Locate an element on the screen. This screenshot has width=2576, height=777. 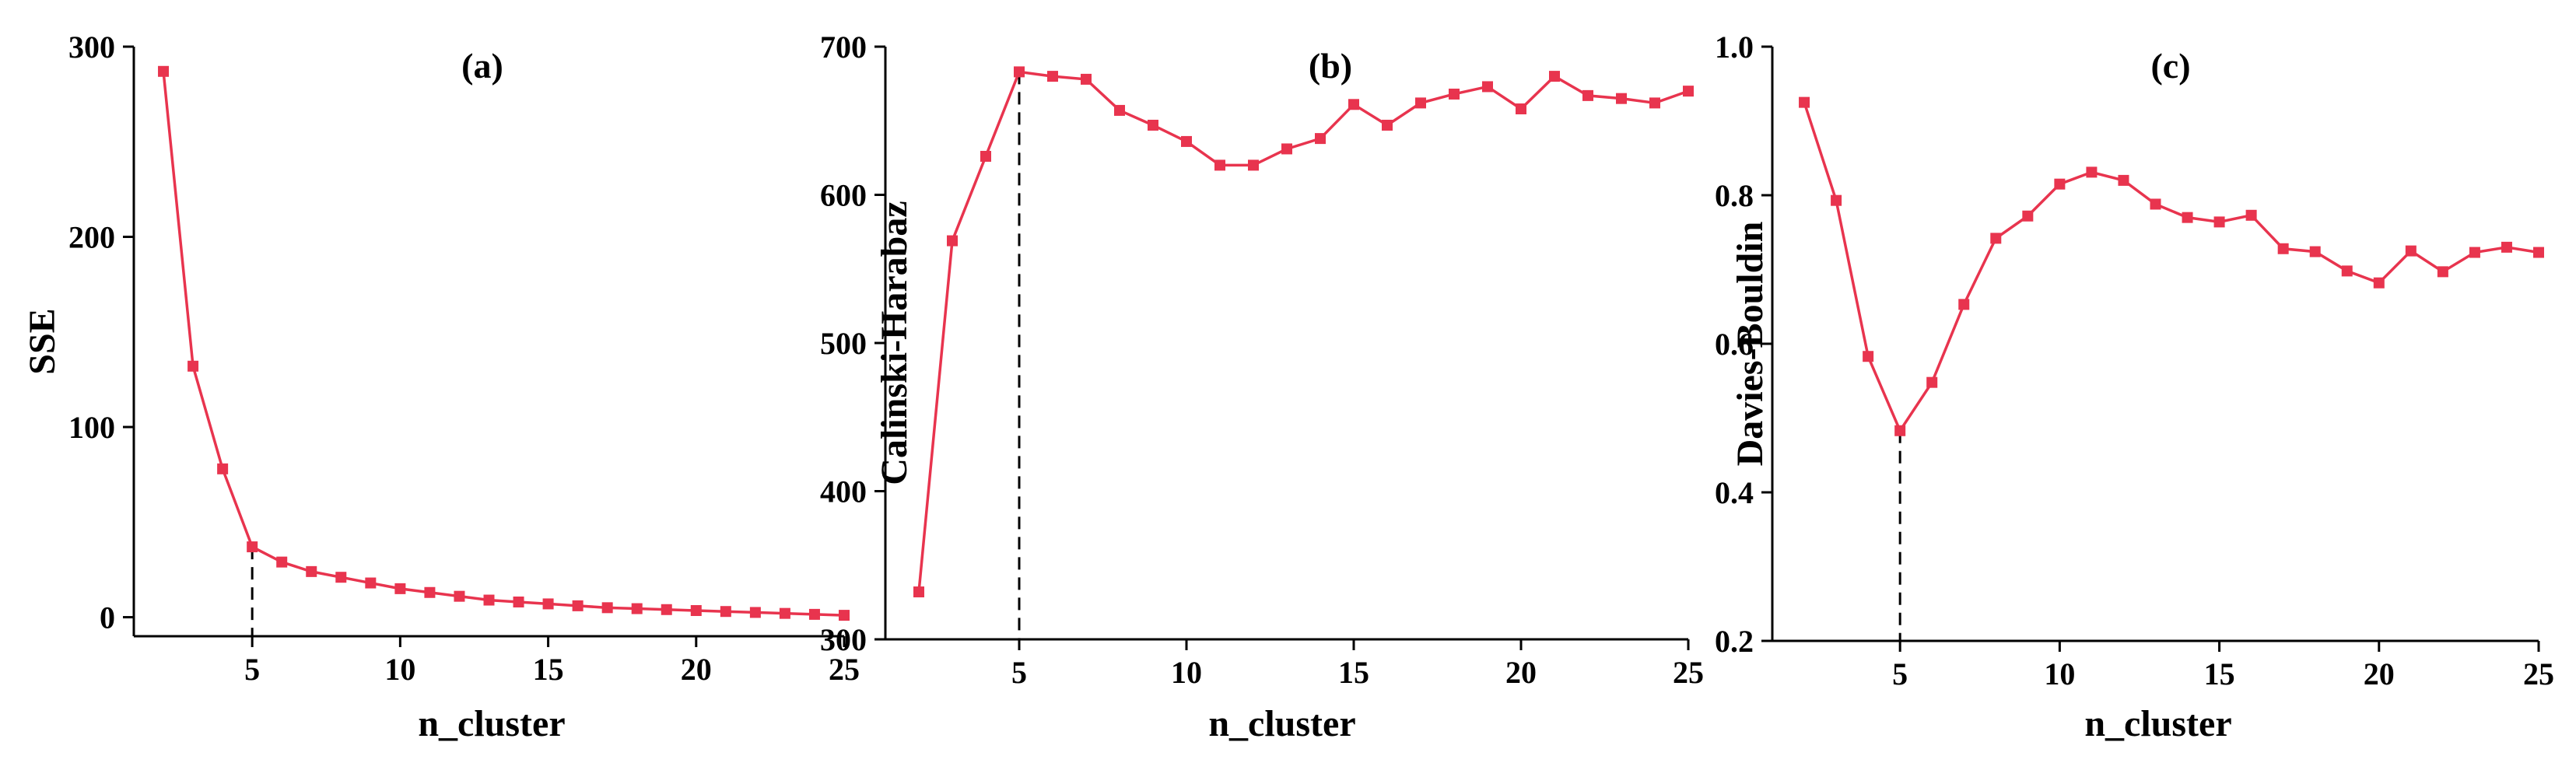
panel-label: (a) is located at coordinates (482, 66).